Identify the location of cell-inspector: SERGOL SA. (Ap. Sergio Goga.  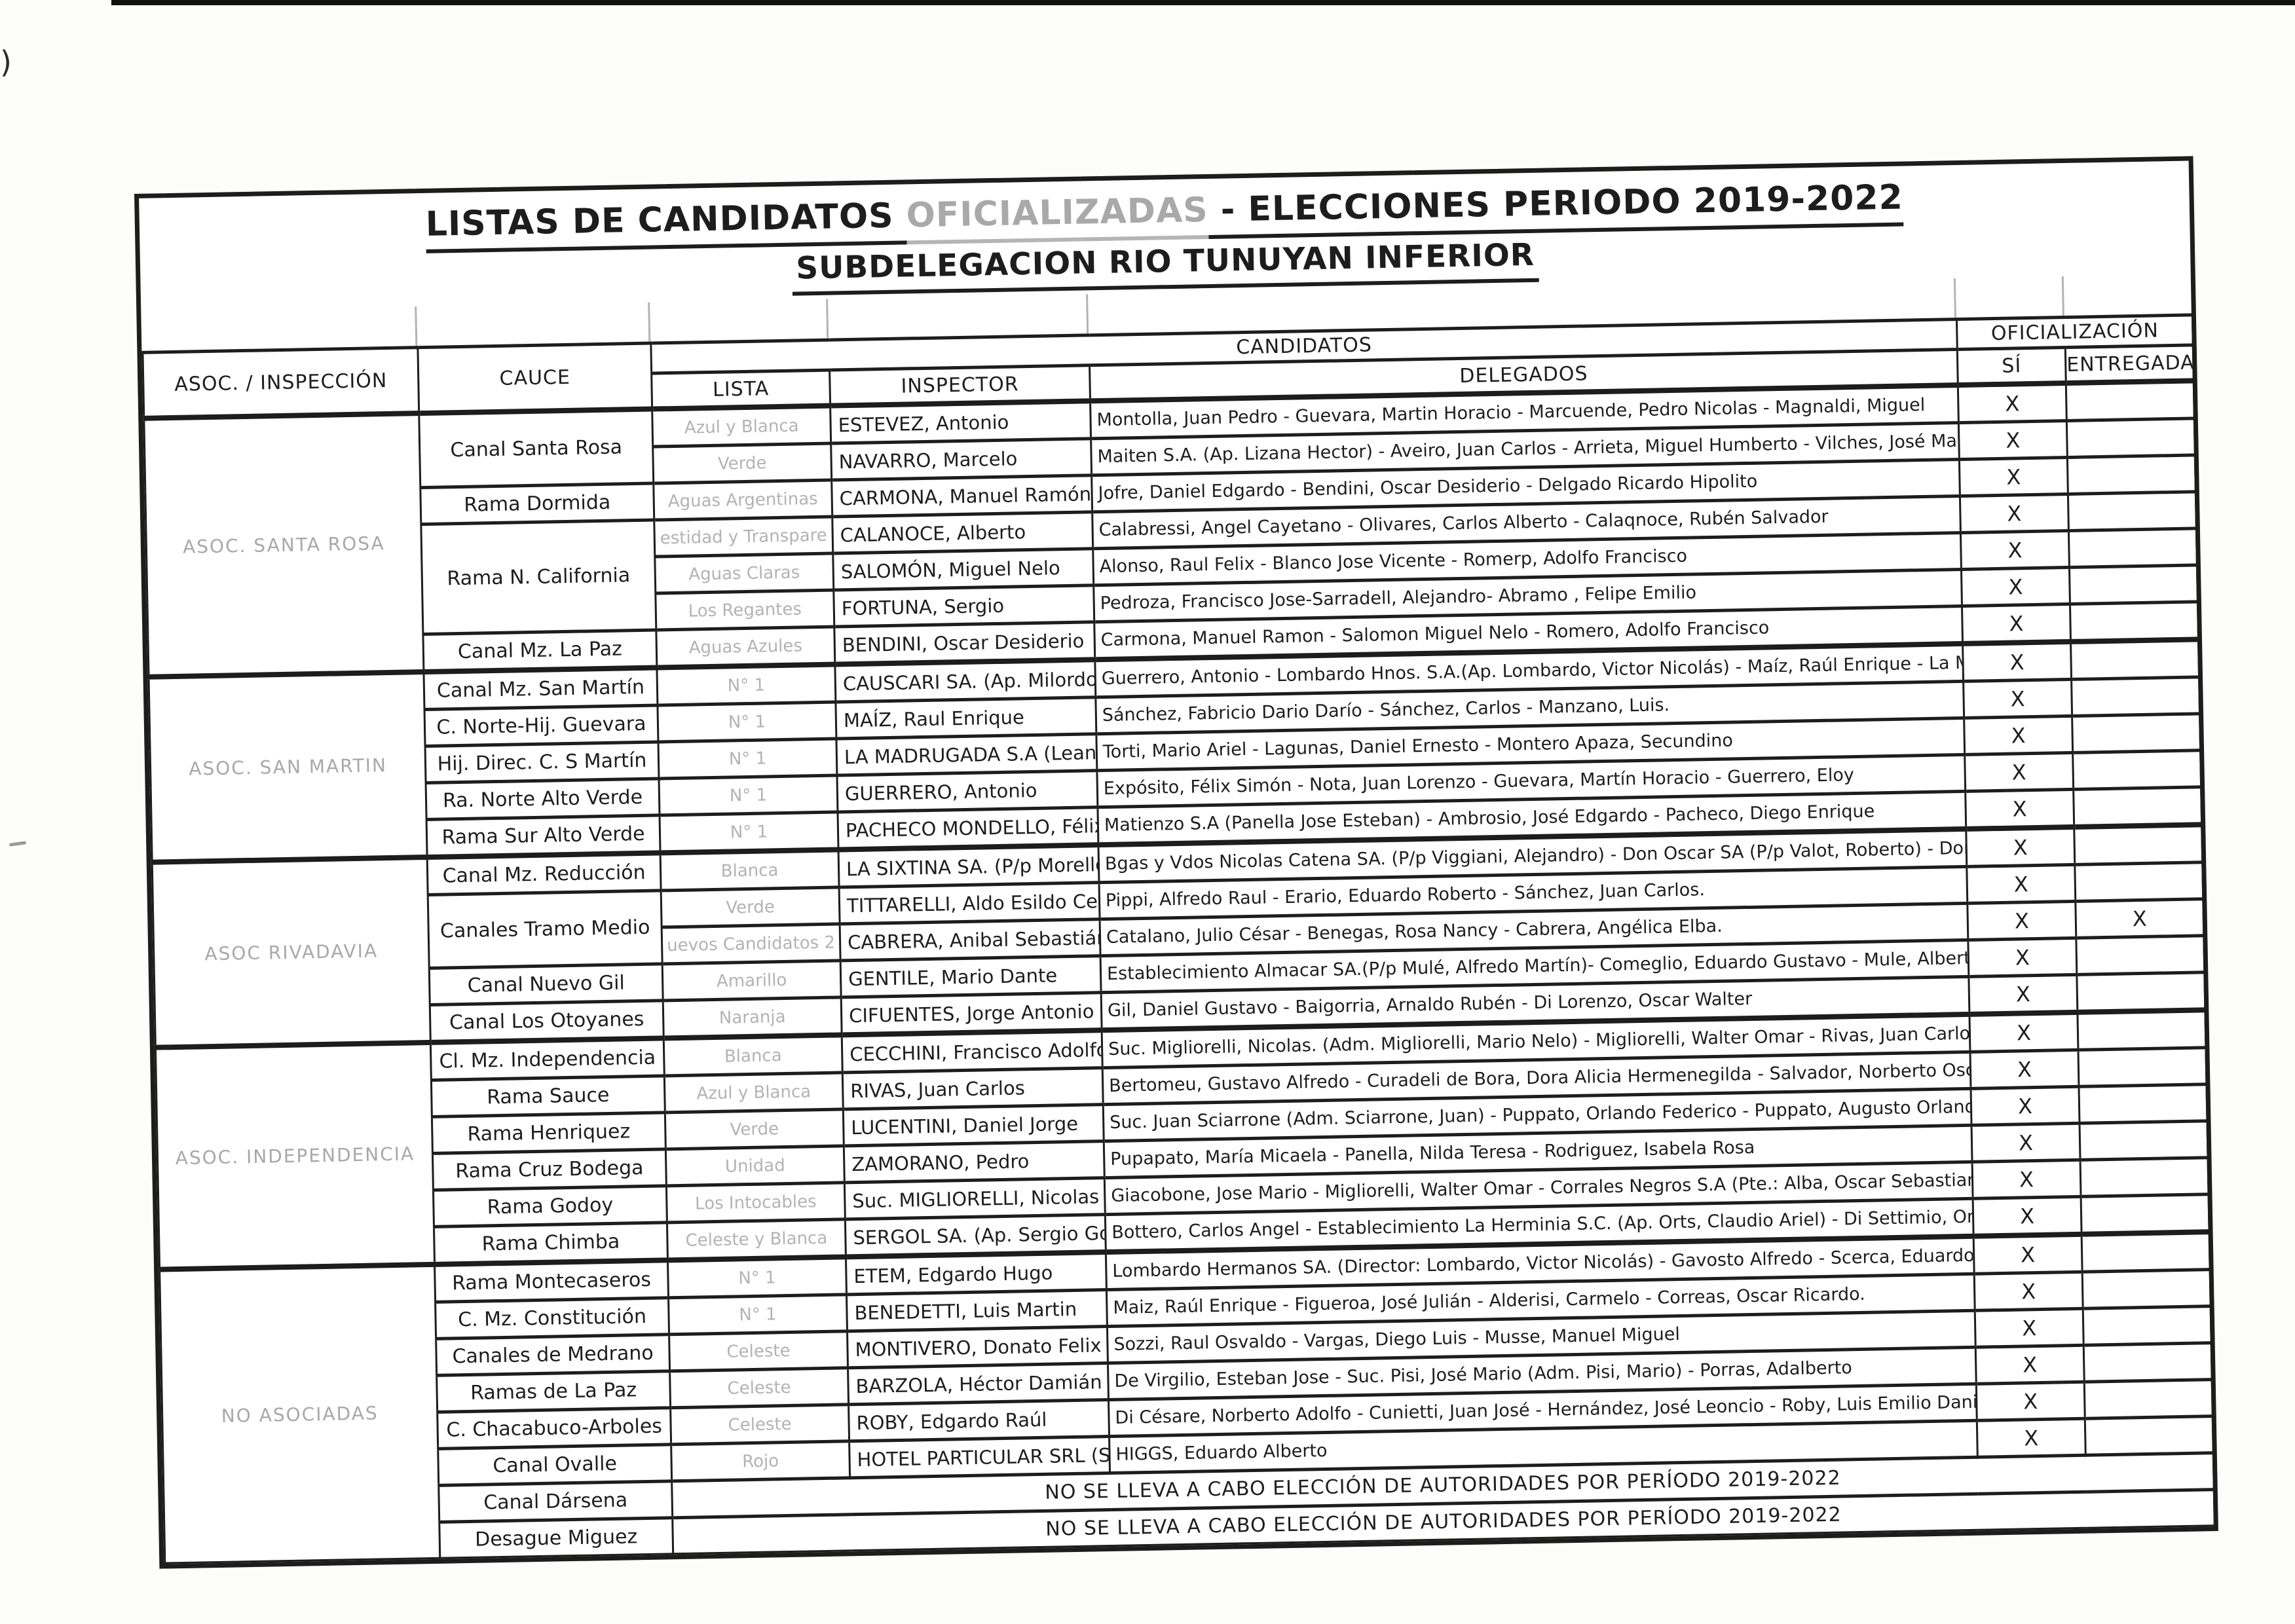
(975, 1235).